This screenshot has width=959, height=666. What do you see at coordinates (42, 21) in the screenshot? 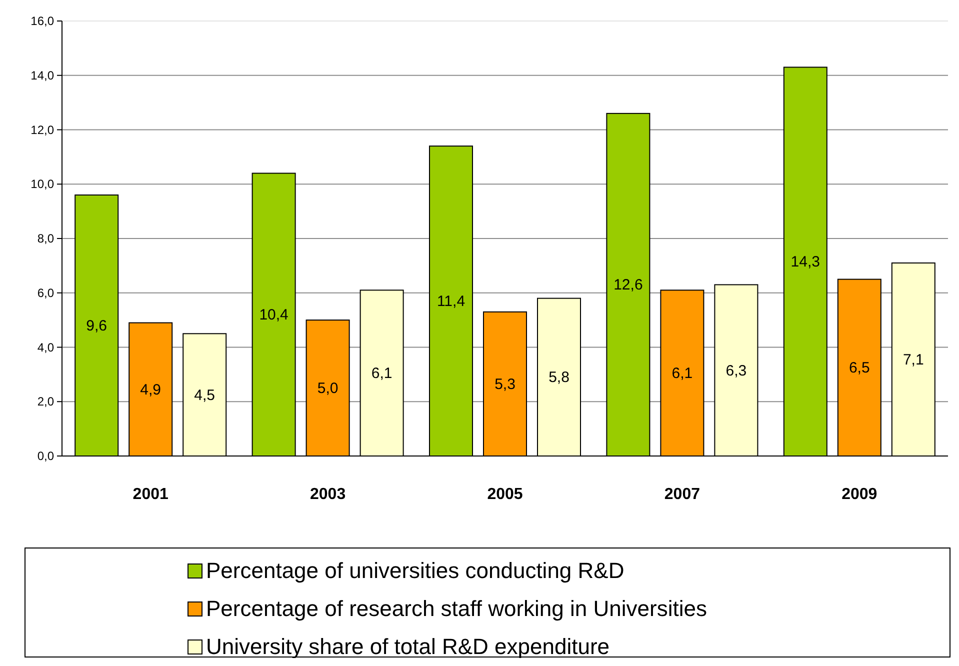
I see `y-tick-label: 16,0` at bounding box center [42, 21].